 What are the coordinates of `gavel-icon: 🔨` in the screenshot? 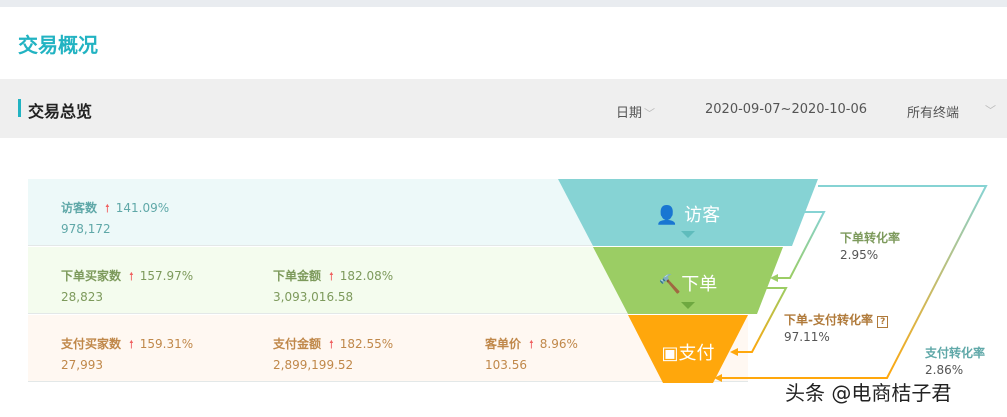 It's located at (670, 284).